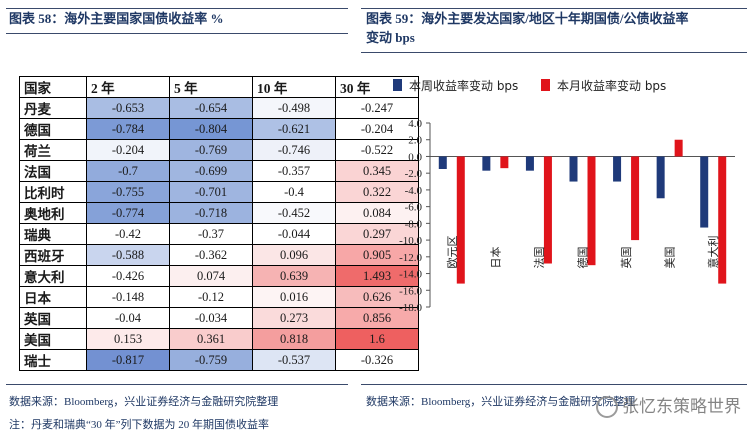 The image size is (755, 437). Describe the element at coordinates (294, 213) in the screenshot. I see `yield-cell: -0.452` at that location.